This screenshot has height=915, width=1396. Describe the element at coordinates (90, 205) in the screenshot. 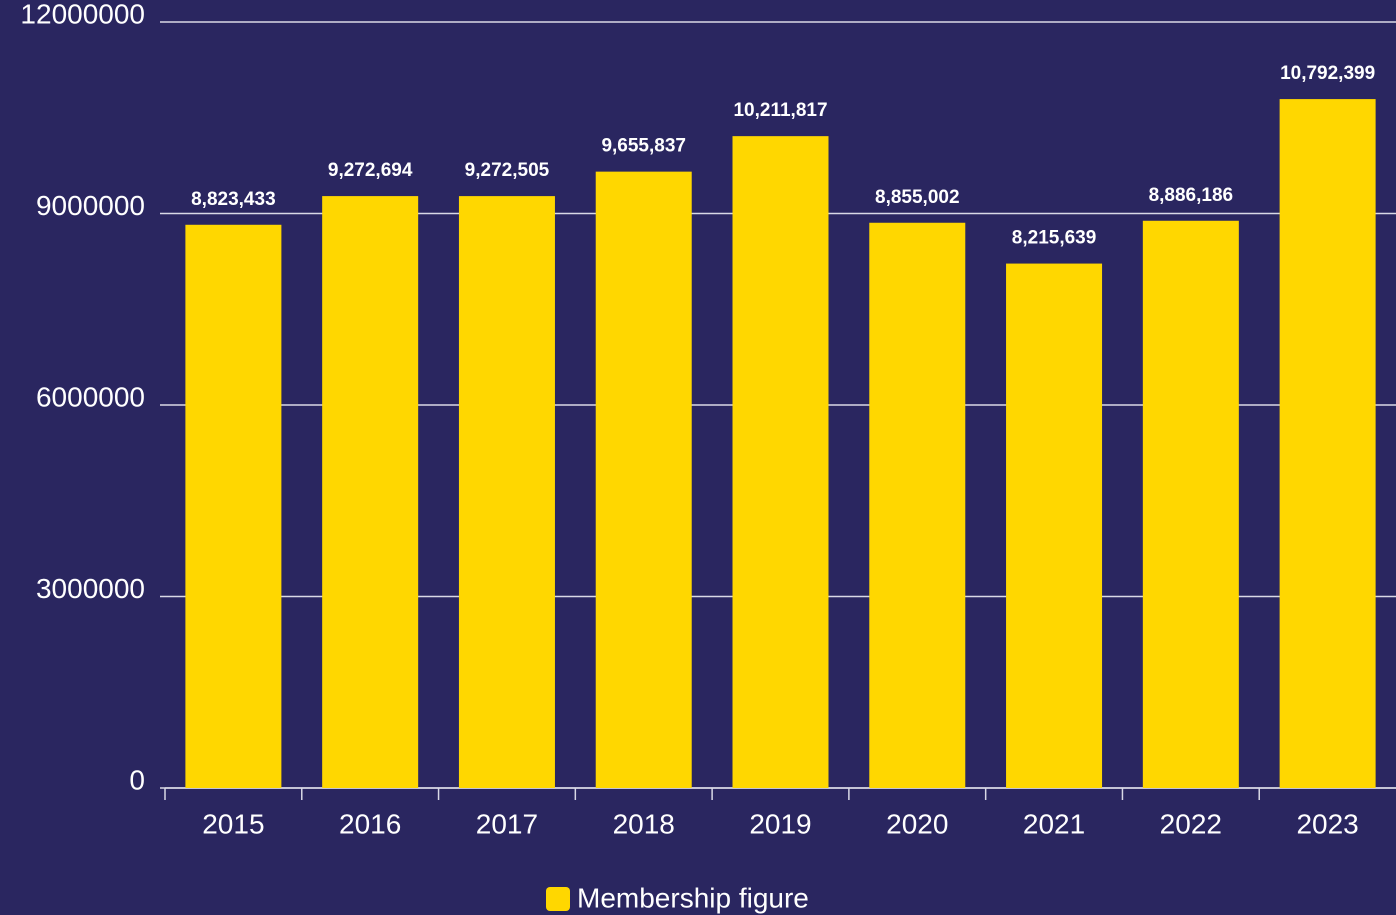

I see `y-tick-label: 9000000` at that location.